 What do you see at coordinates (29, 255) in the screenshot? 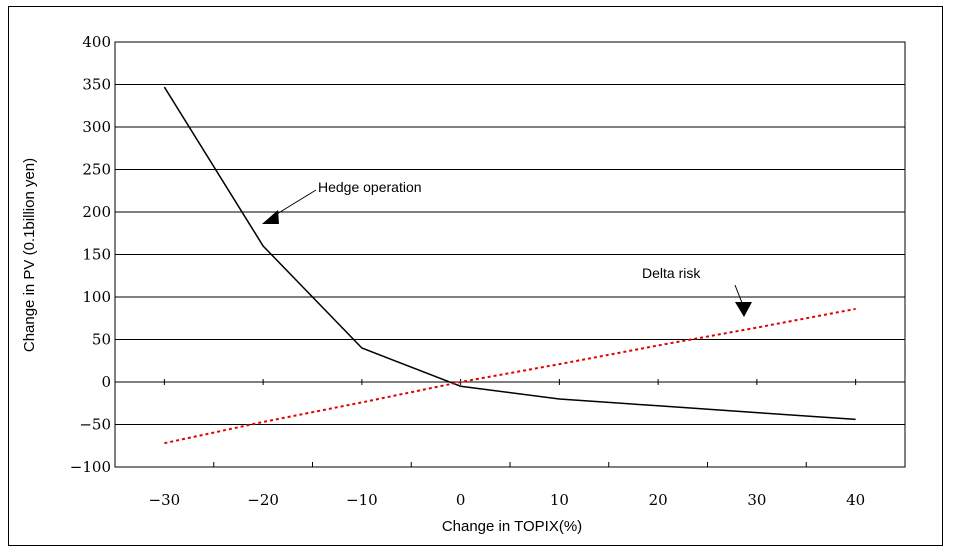
I see `y-axis-title: Change in PV (0.1billion yen)` at bounding box center [29, 255].